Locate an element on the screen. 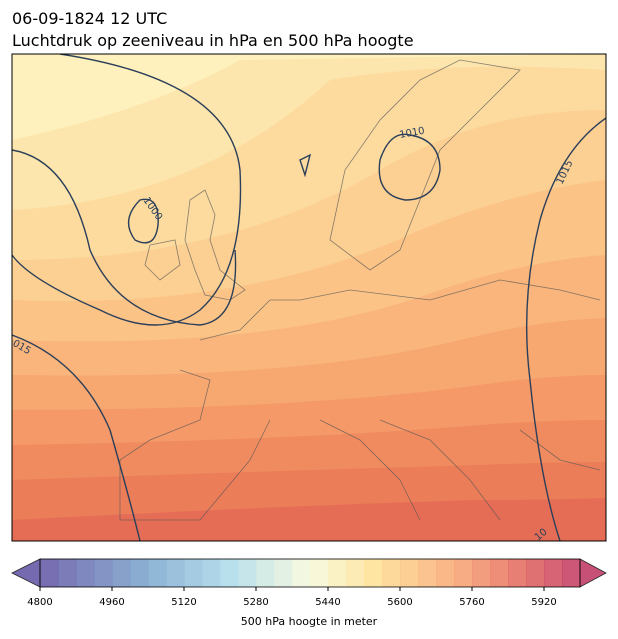 The height and width of the screenshot is (639, 618). contour-label: 1010 is located at coordinates (412, 133).